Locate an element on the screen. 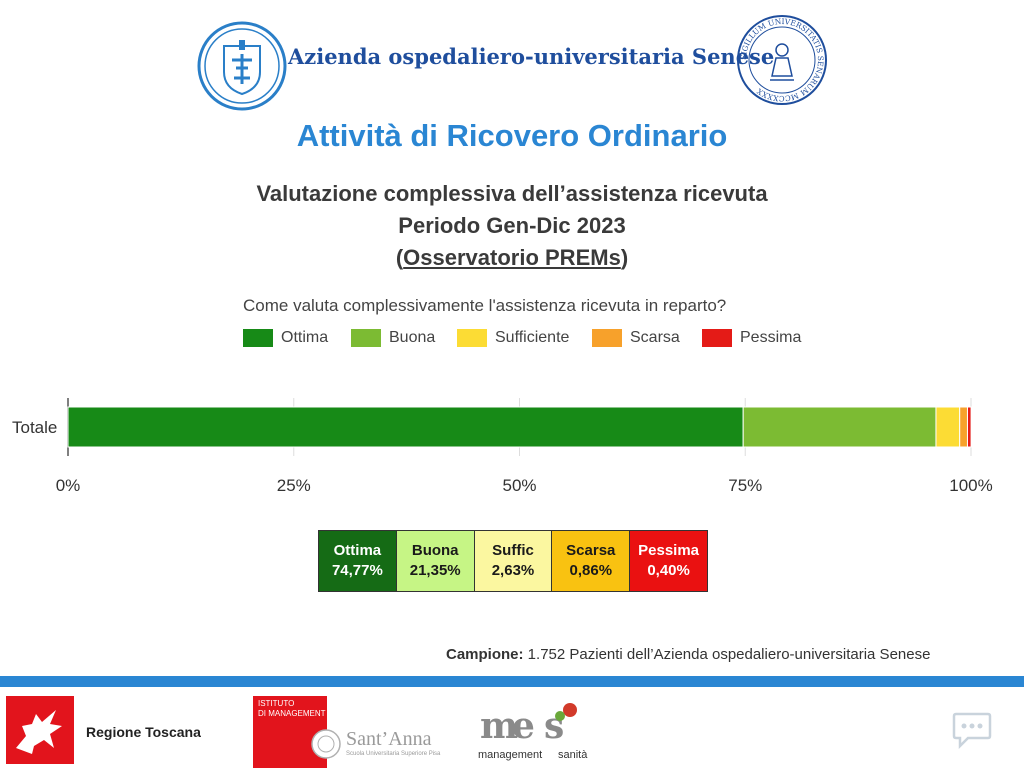 The image size is (1024, 768). regione-toscana-logo is located at coordinates (40, 730).